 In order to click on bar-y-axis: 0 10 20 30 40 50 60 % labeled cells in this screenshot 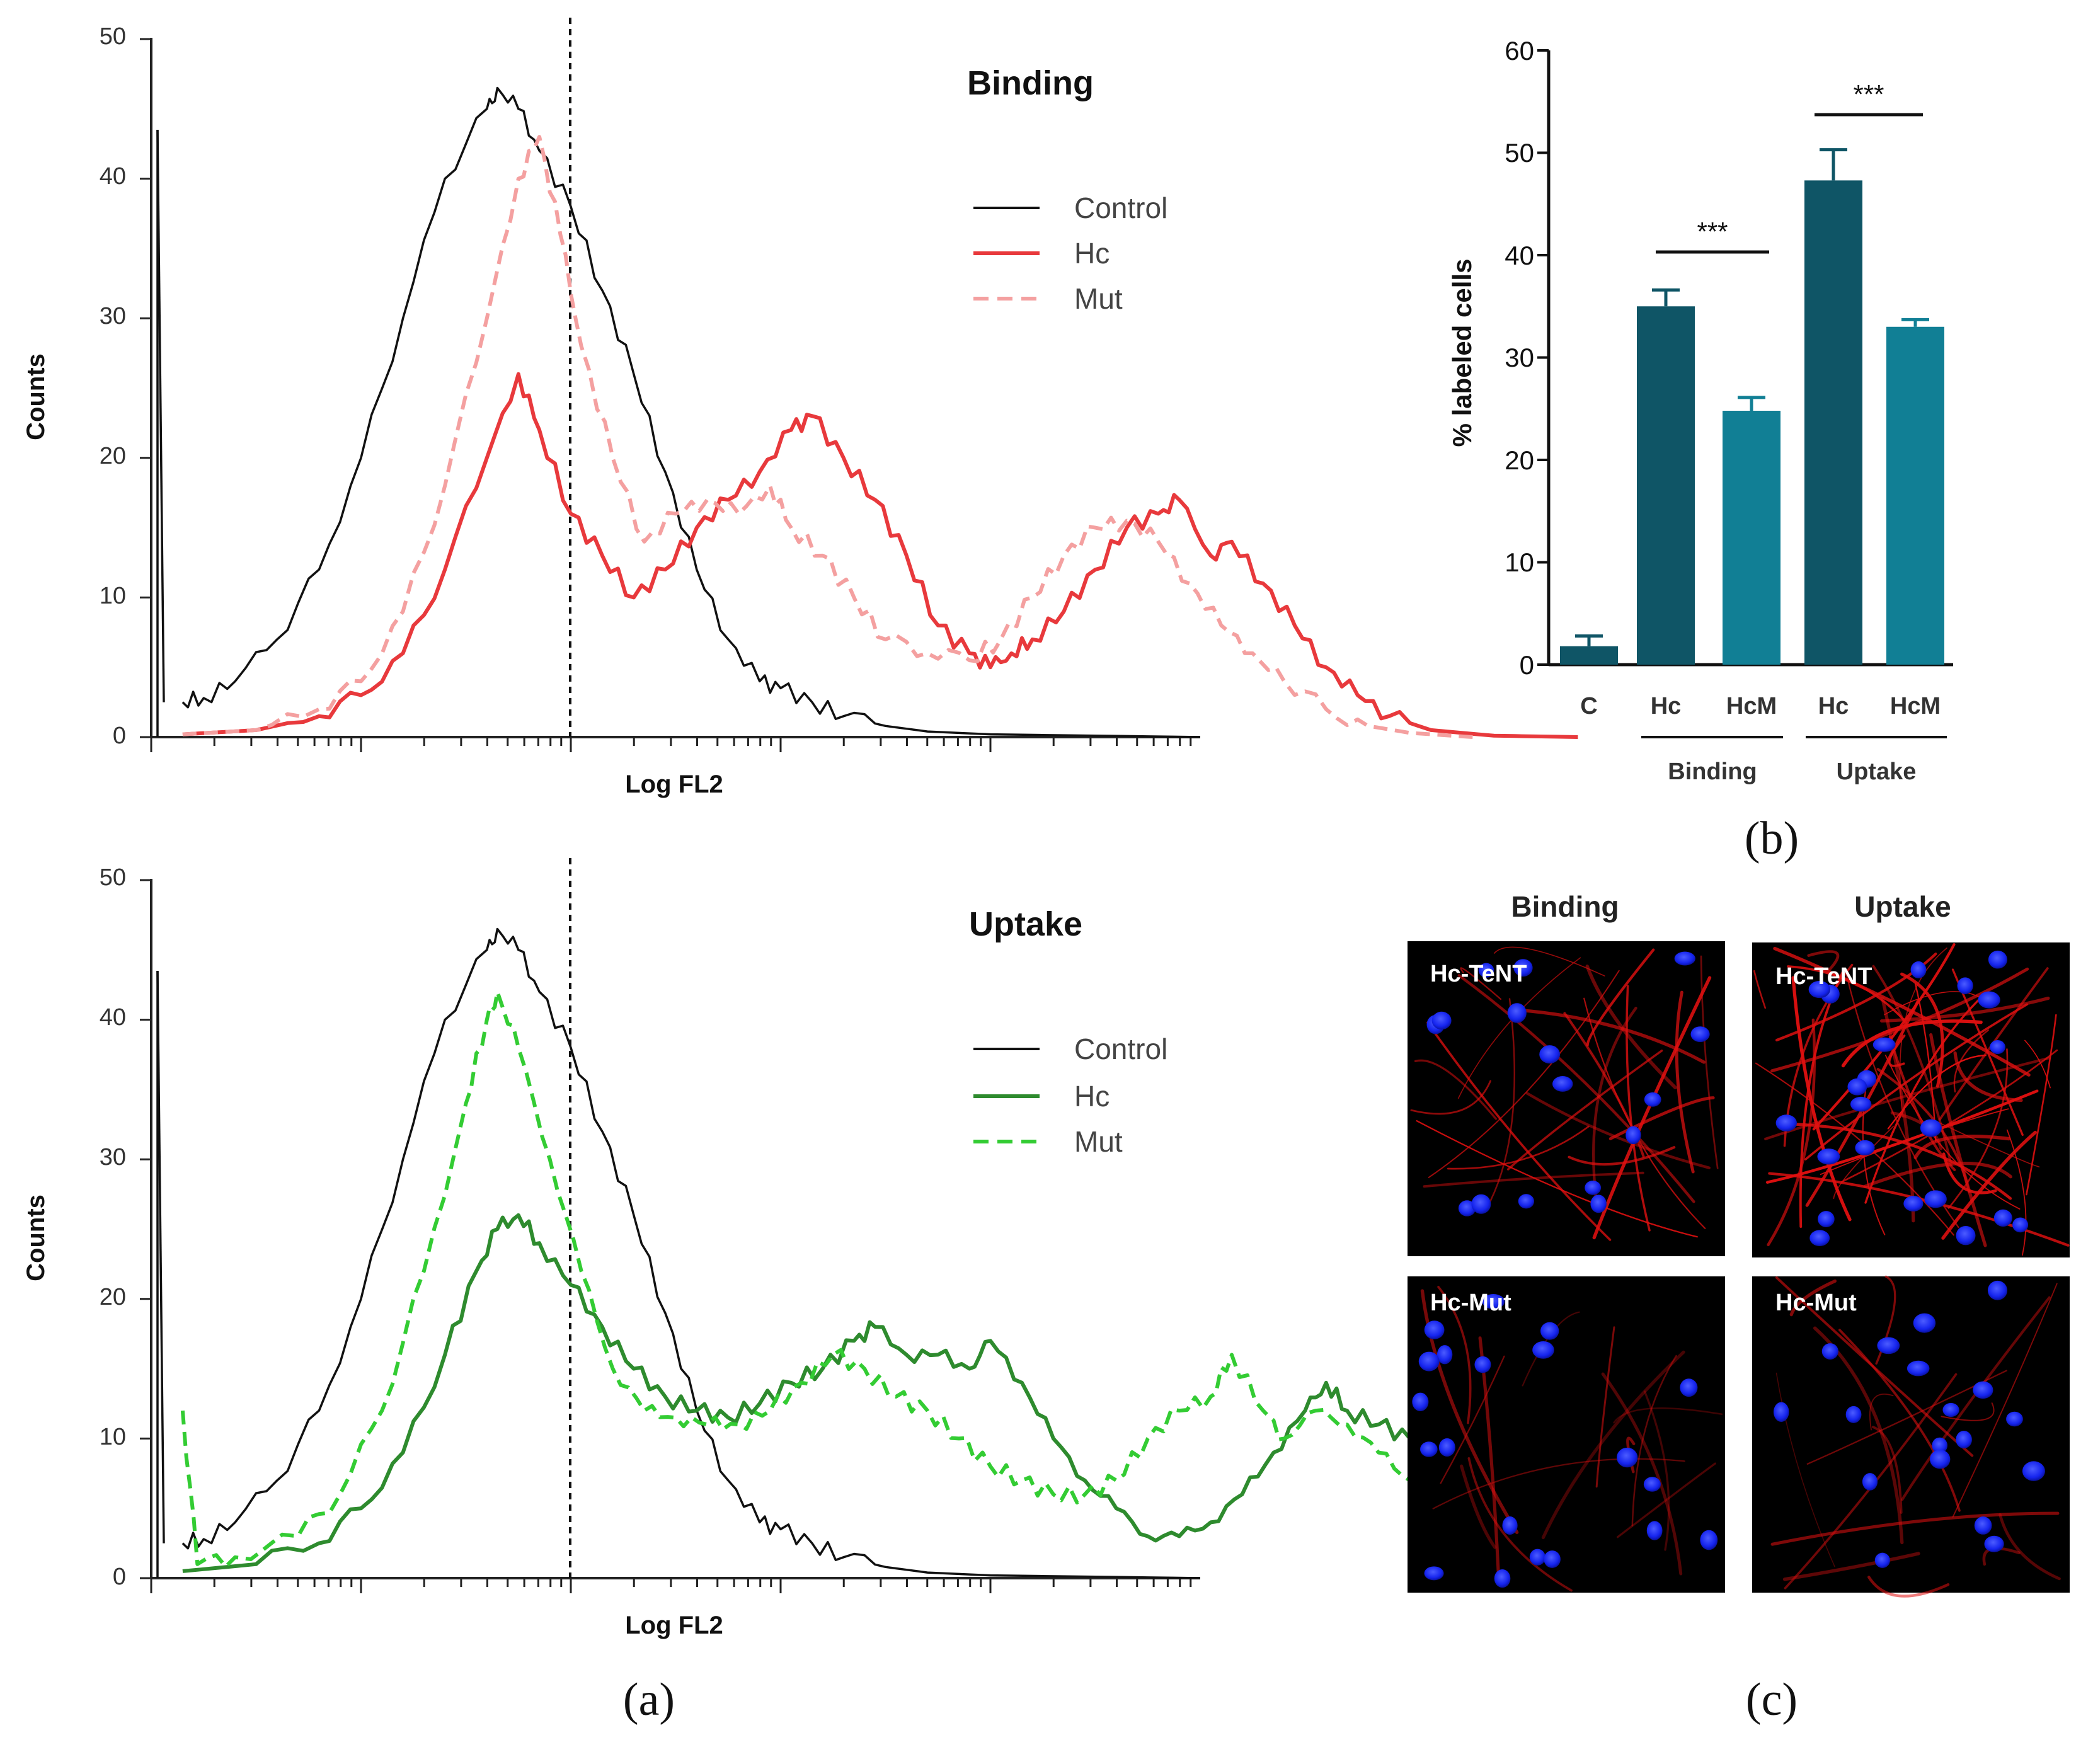, I will do `click(1499, 358)`.